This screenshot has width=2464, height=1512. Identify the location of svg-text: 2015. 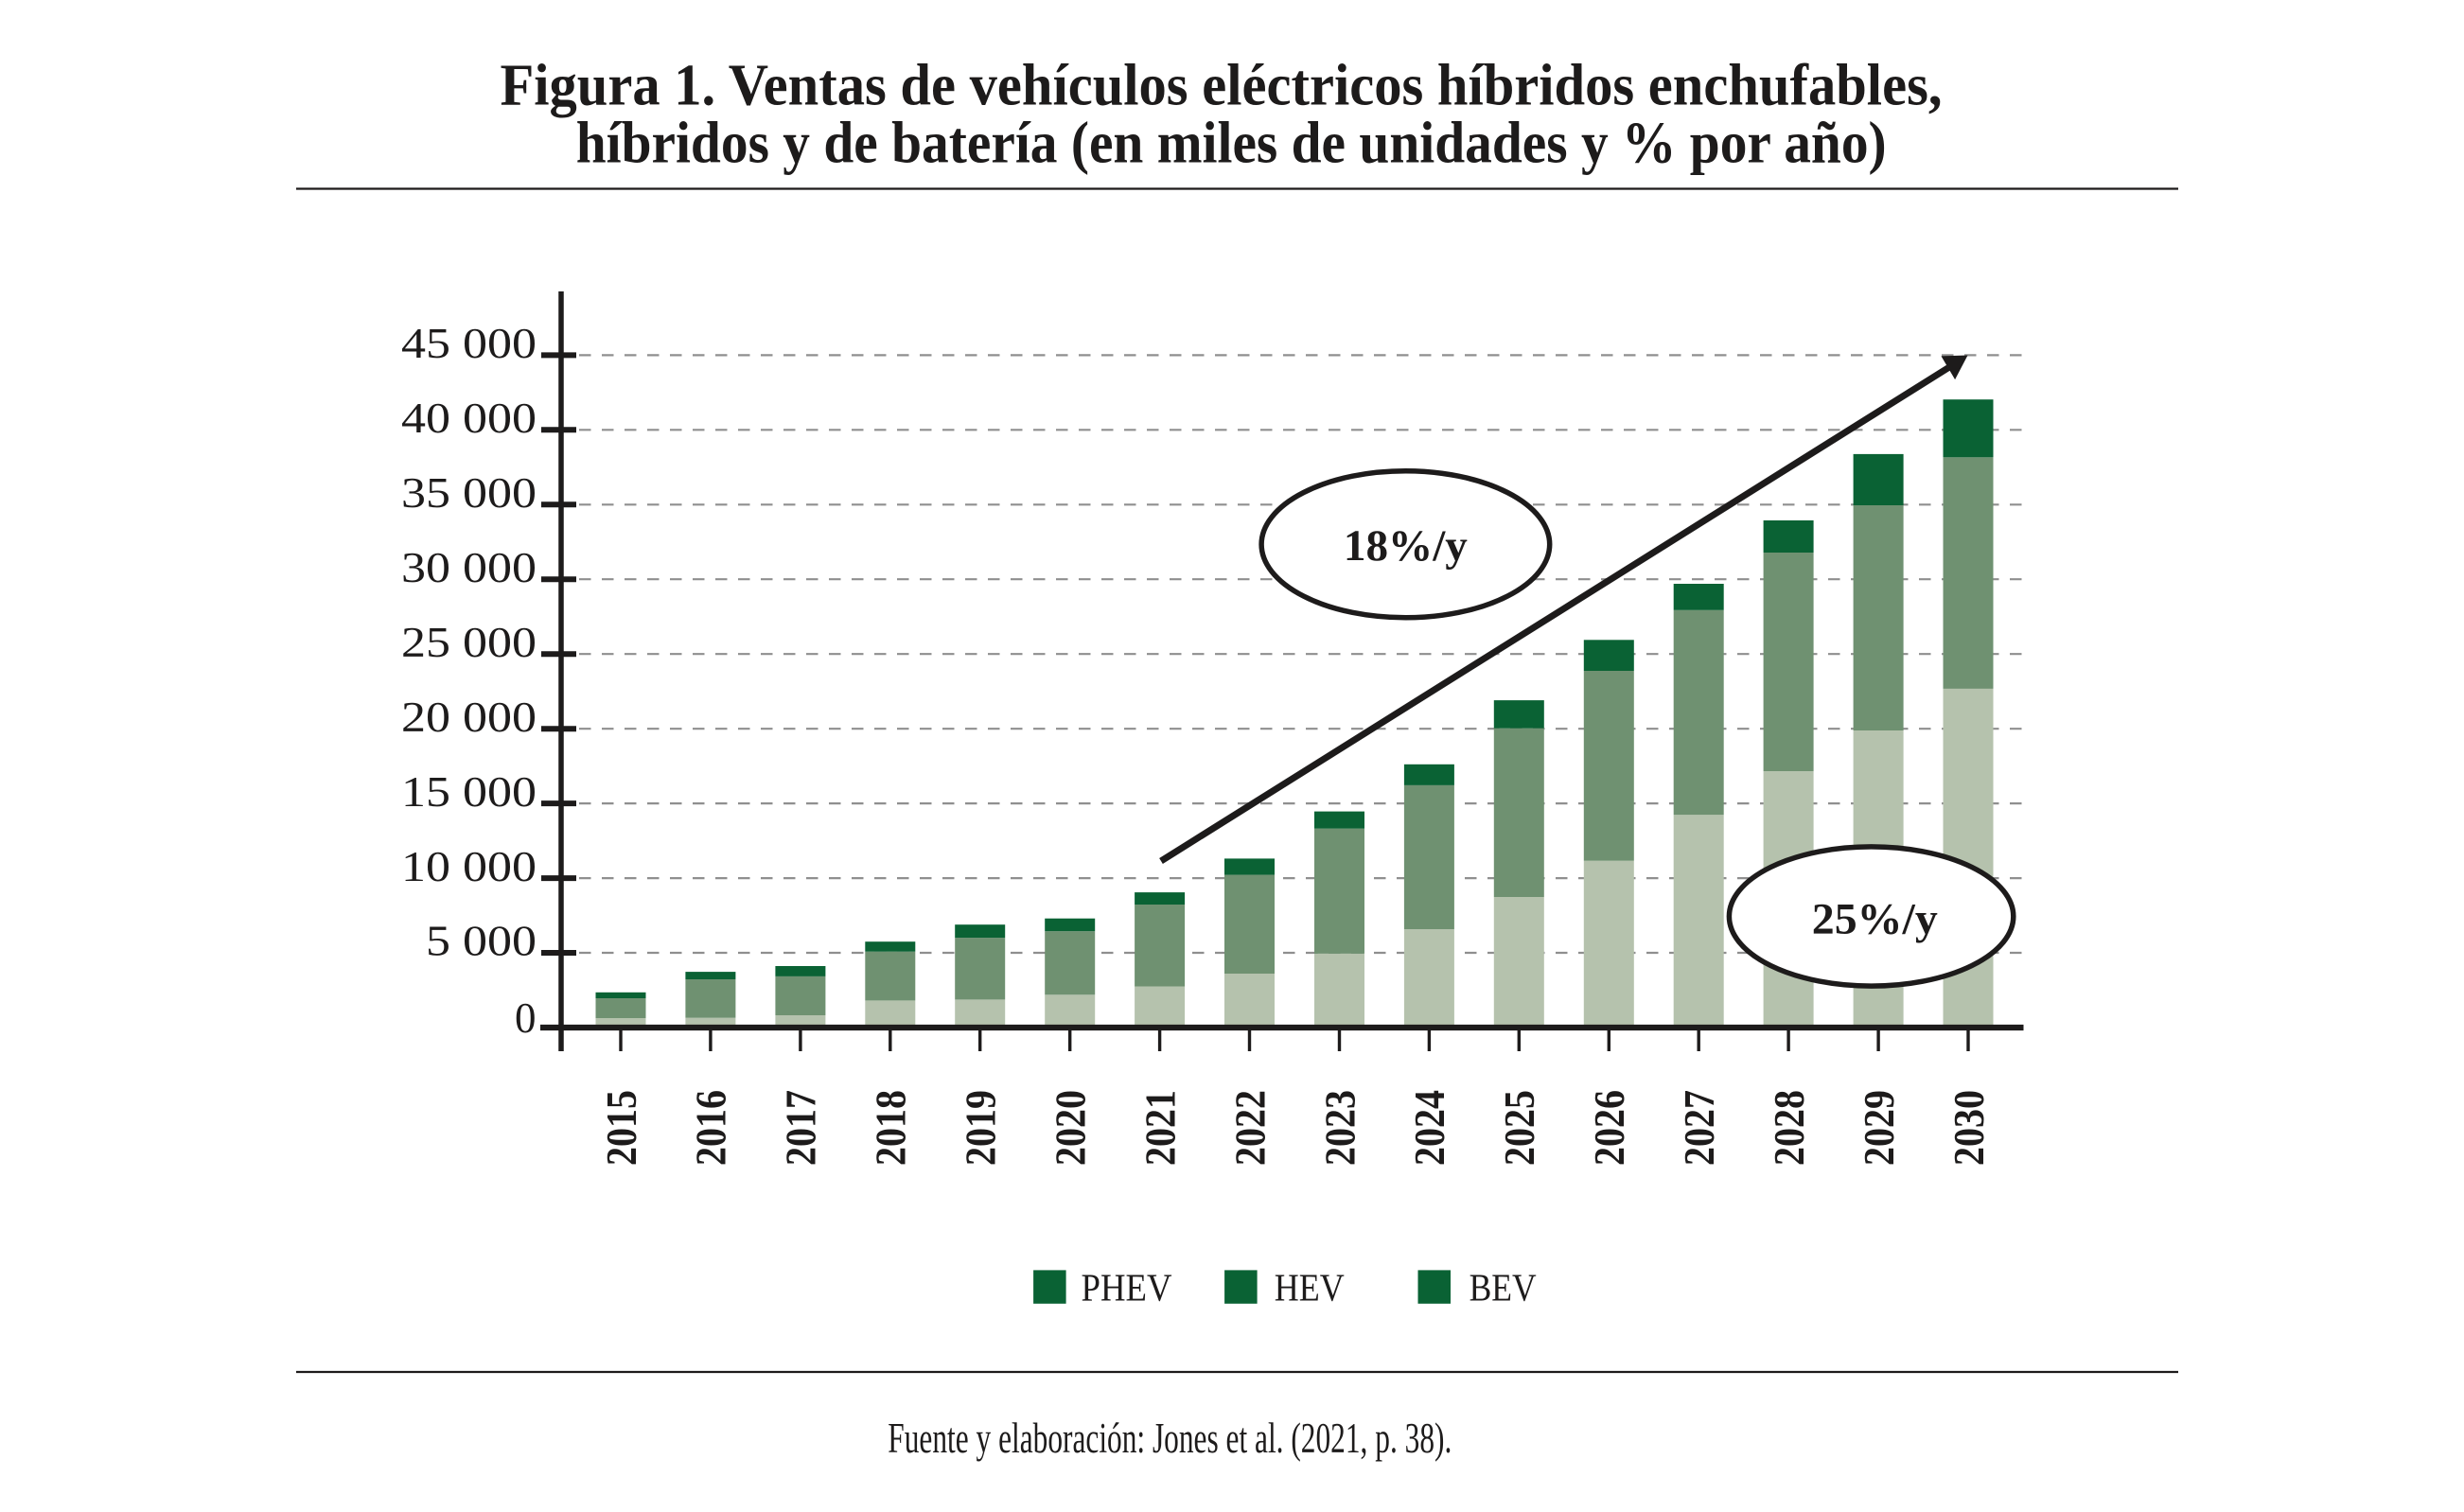
(621, 1128).